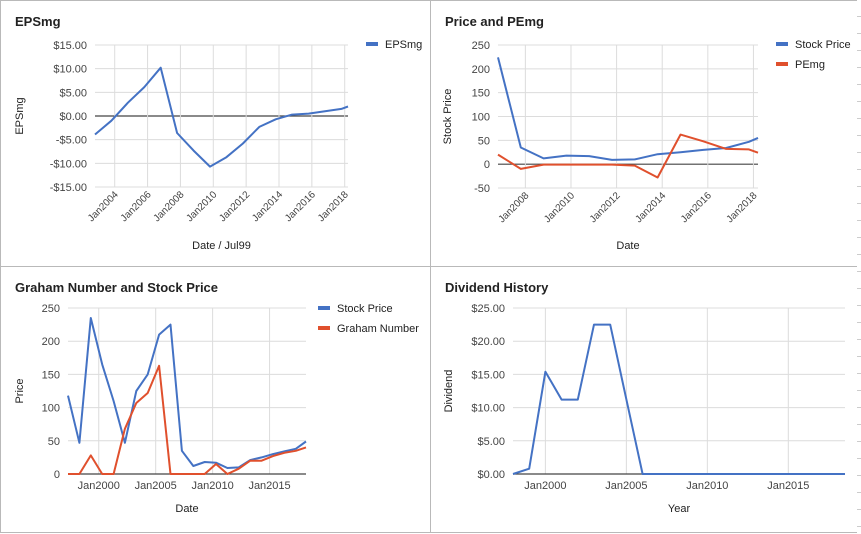  I want to click on series-line-dividend, so click(678, 399).